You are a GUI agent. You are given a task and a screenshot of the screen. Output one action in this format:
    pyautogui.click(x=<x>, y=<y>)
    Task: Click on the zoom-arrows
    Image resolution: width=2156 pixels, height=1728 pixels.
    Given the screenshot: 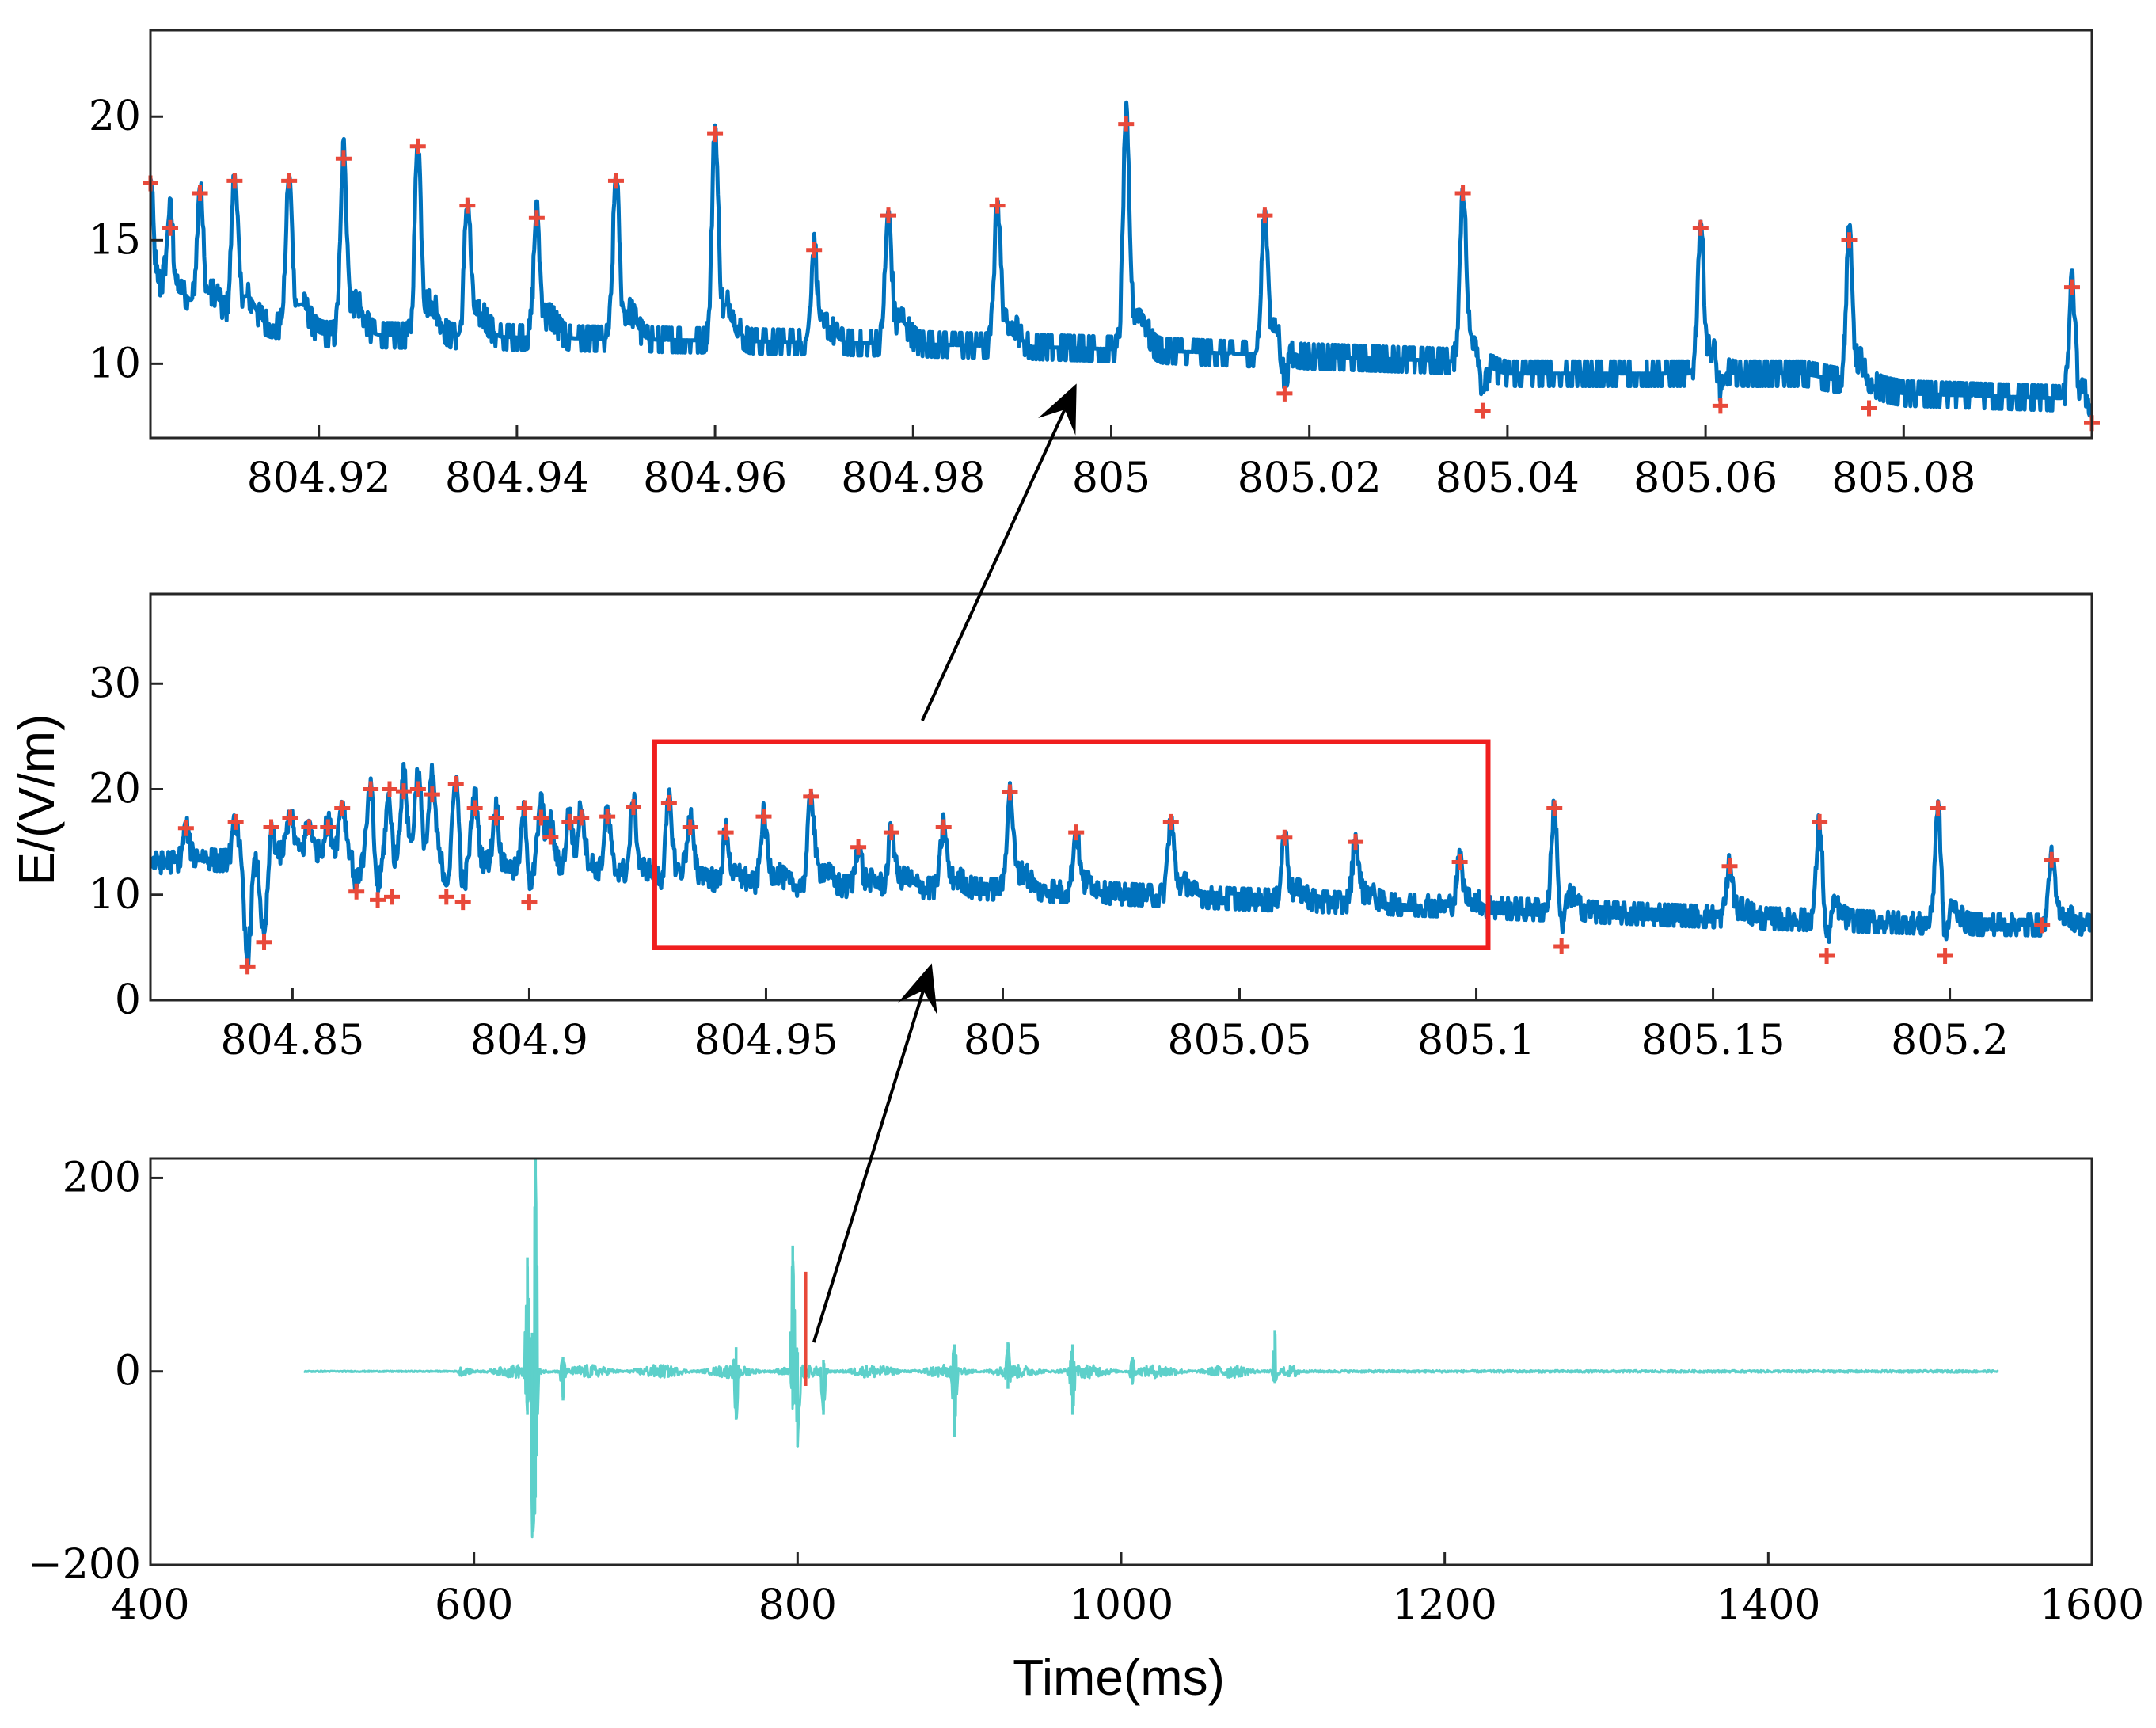 What is the action you would take?
    pyautogui.click(x=944, y=863)
    